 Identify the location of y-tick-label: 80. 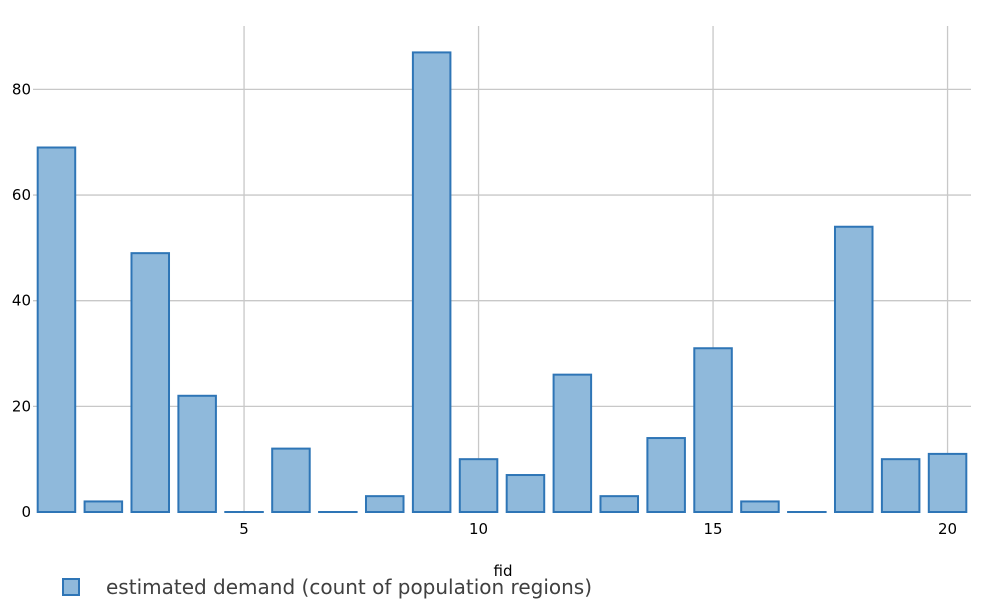
(21, 89).